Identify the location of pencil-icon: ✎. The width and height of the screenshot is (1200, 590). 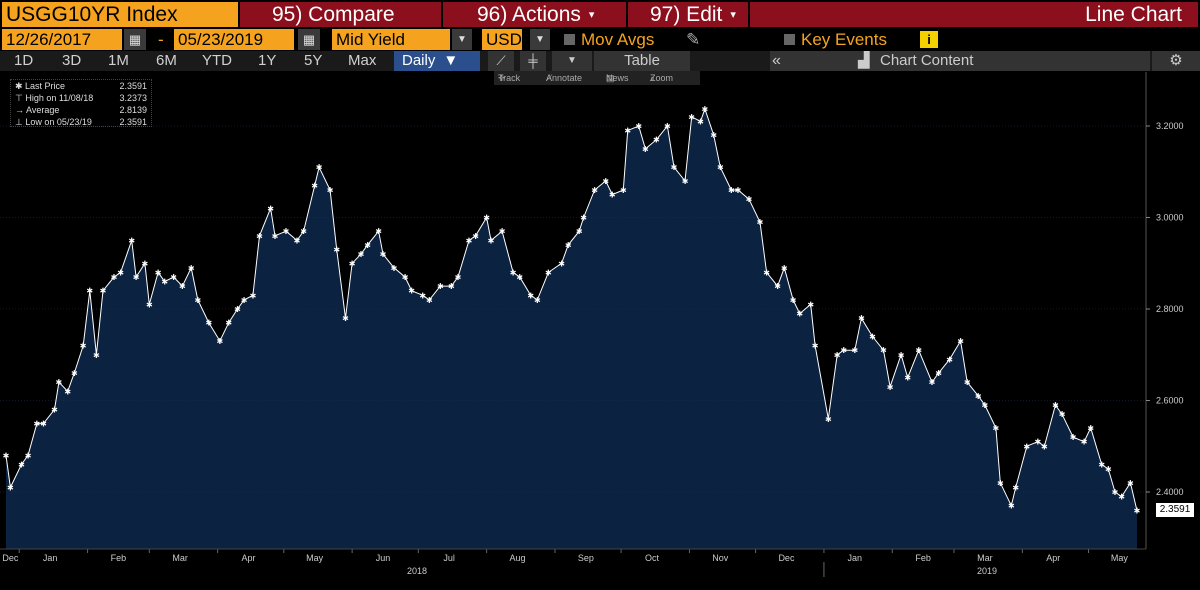
(693, 39).